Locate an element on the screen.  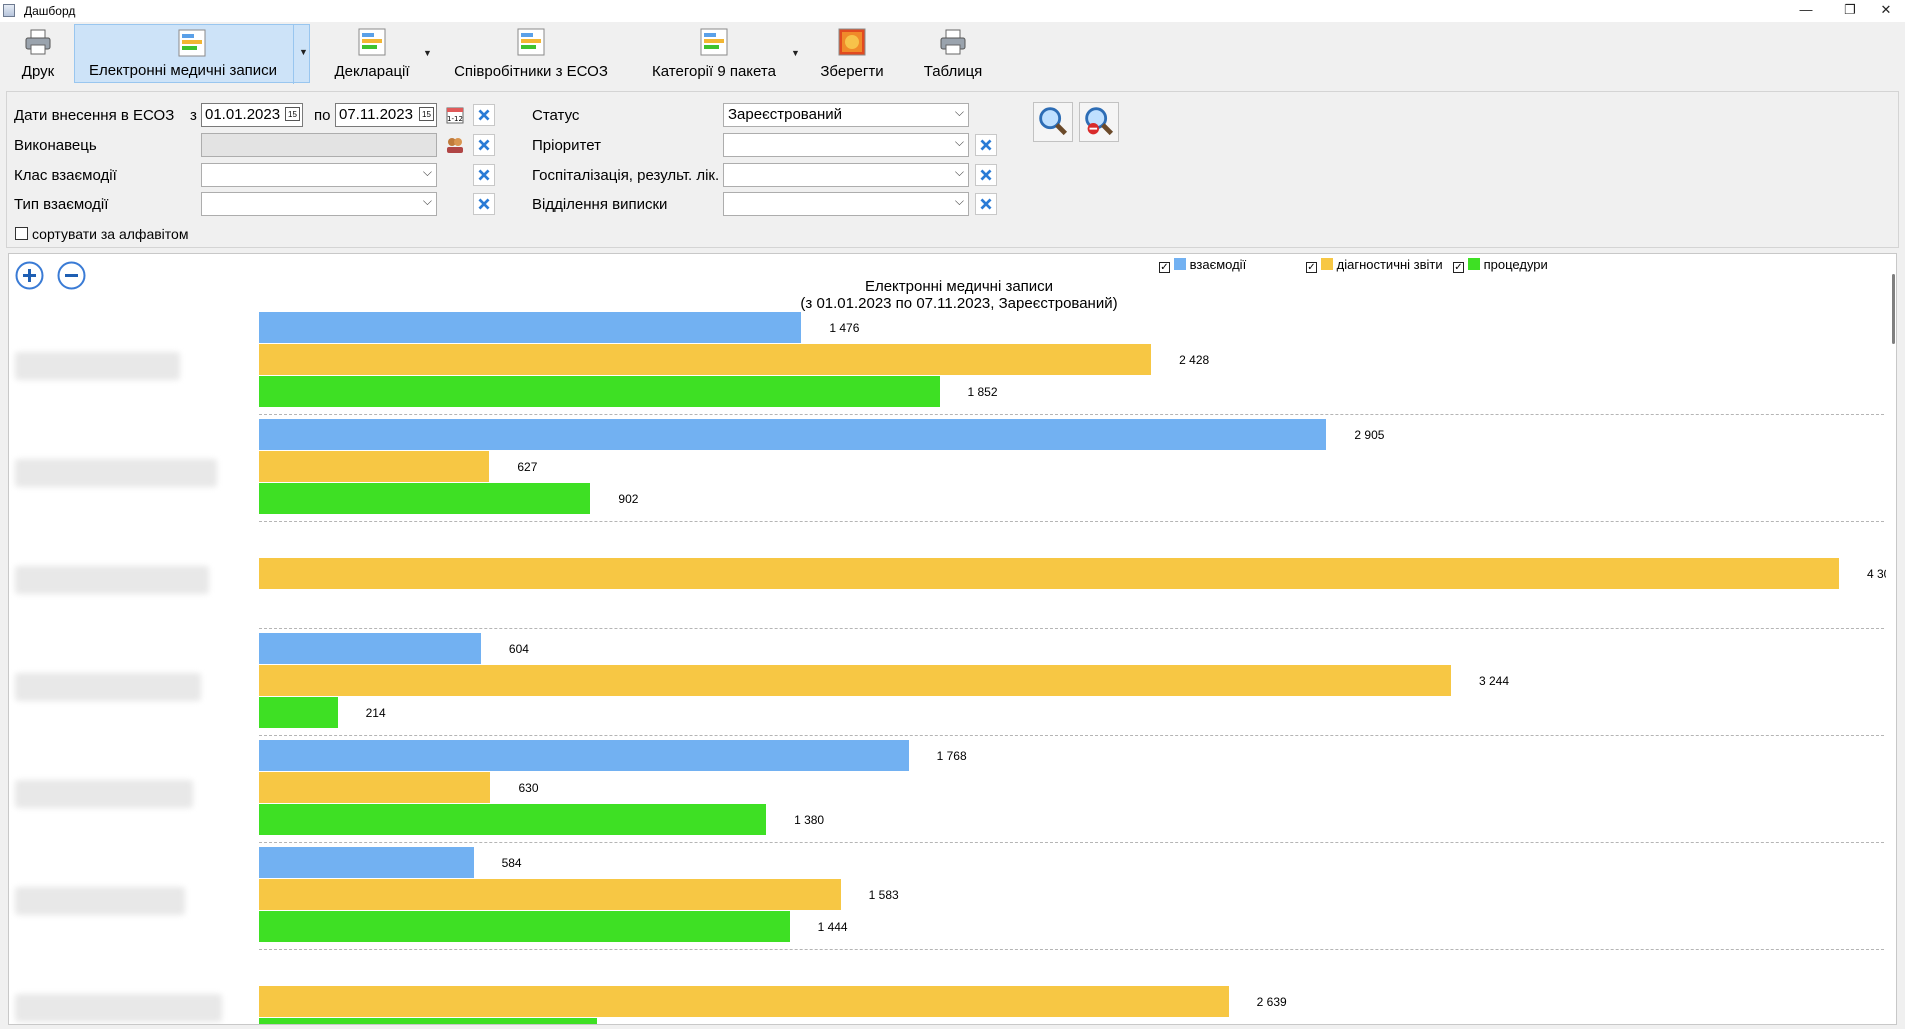
priority-select: ⌵ is located at coordinates (846, 145).